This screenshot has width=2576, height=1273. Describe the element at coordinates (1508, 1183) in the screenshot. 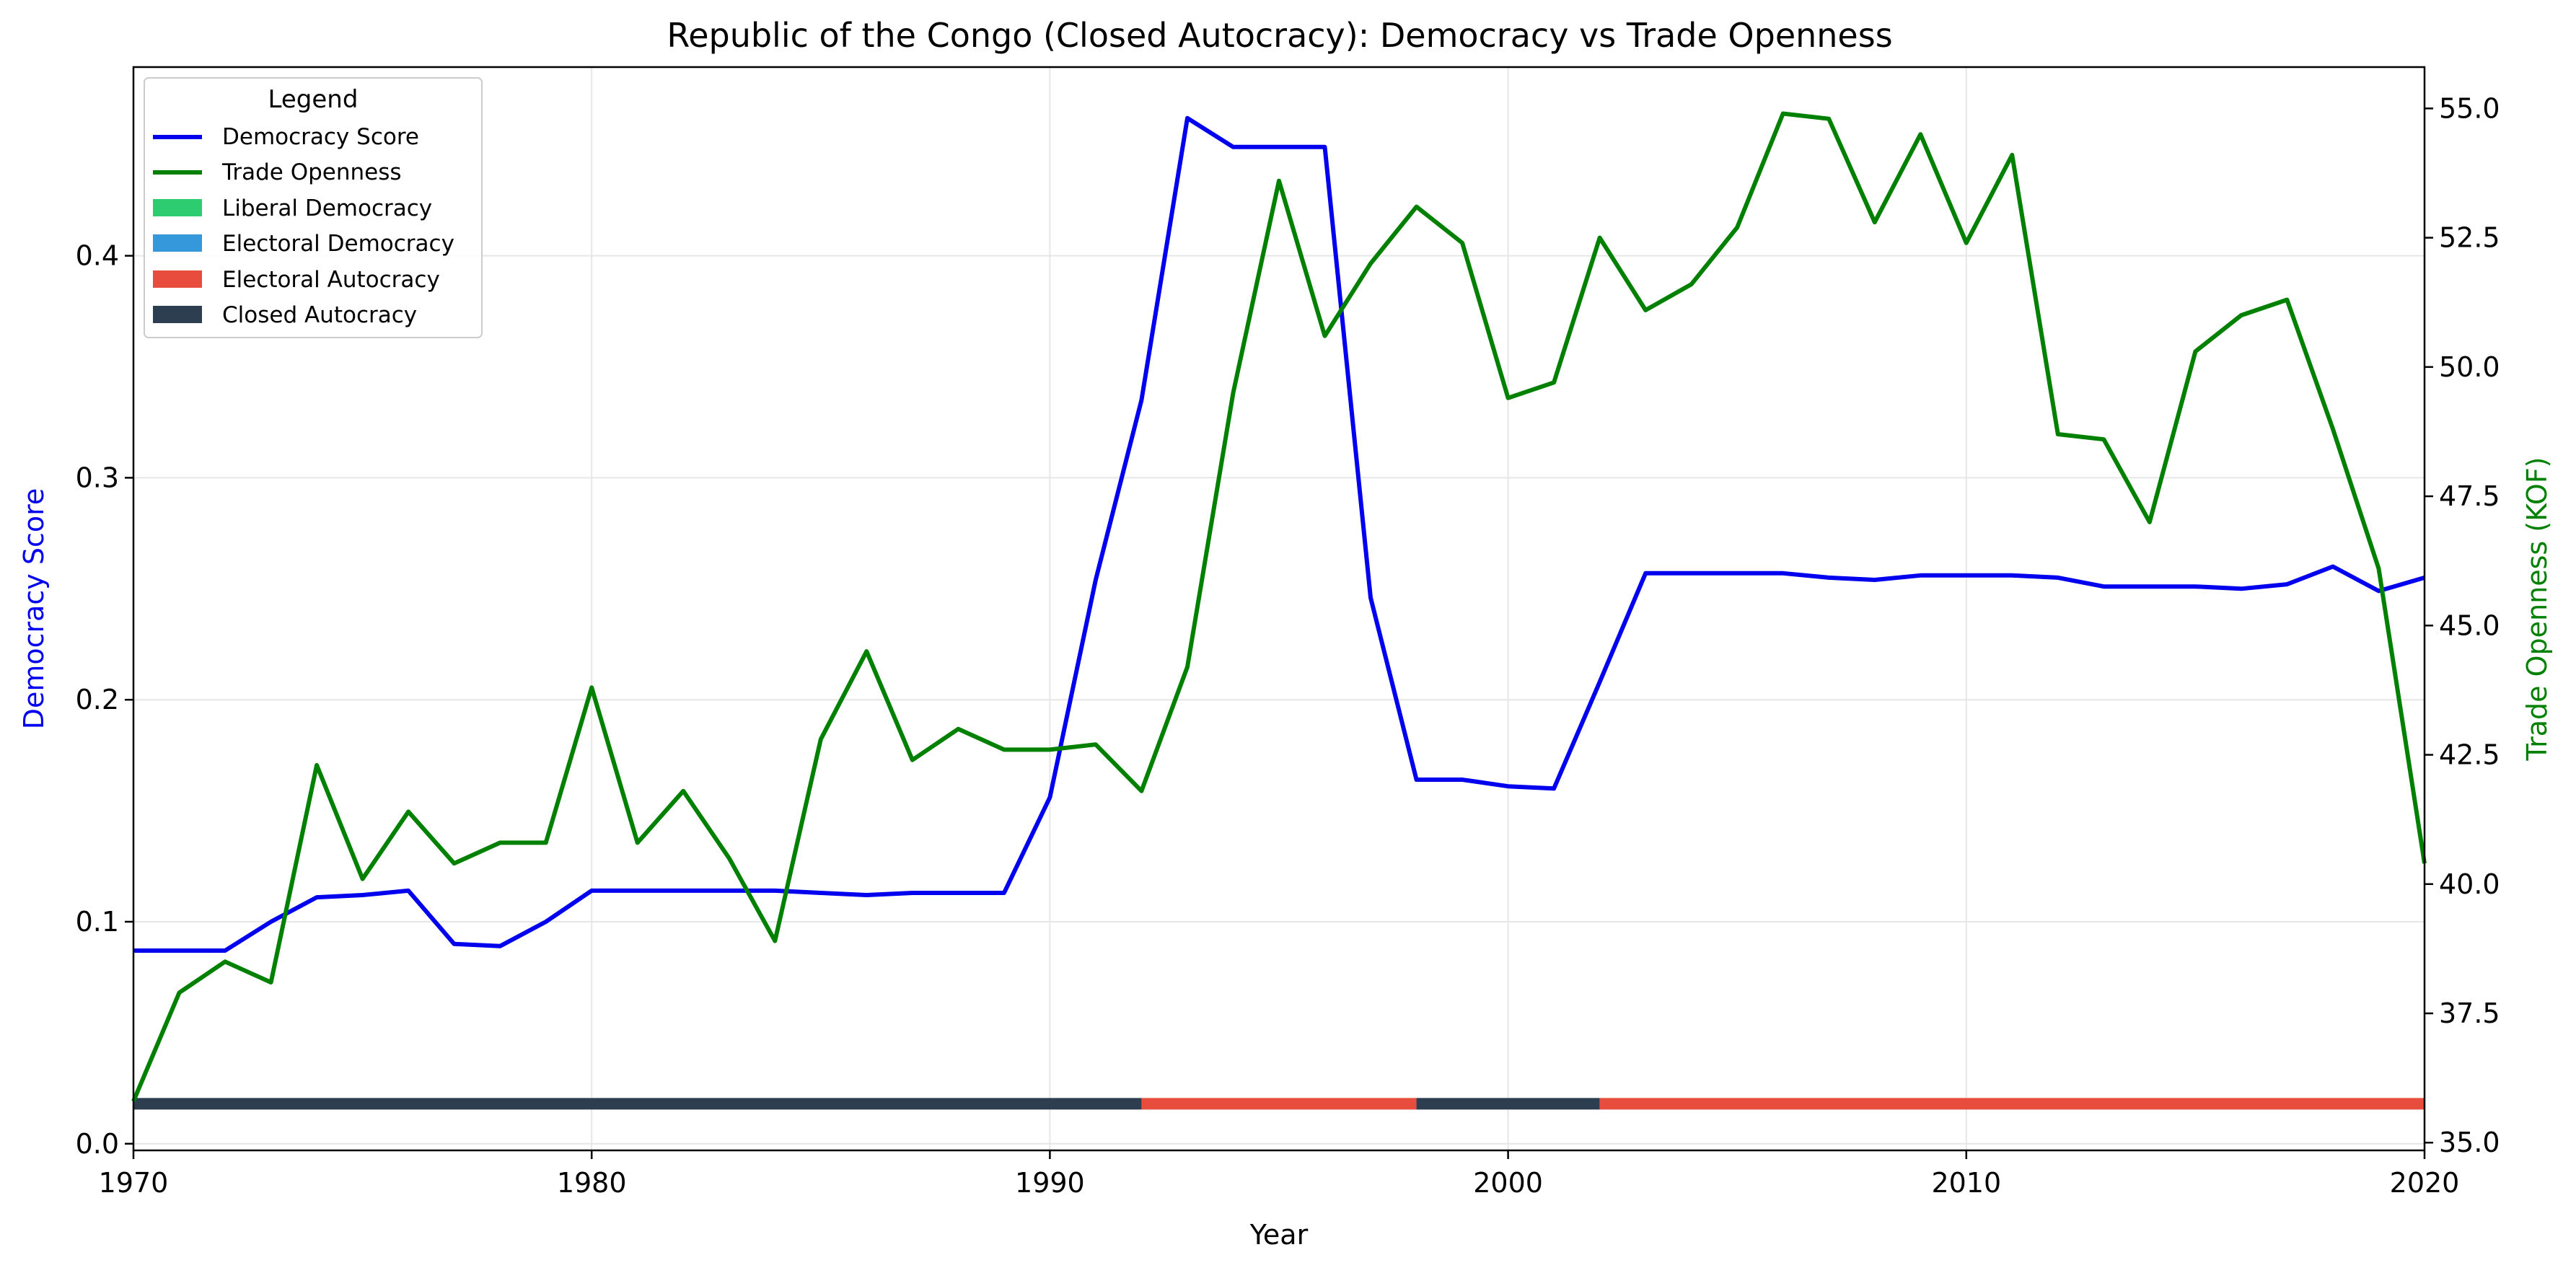

I see `x-tick-label: 2000` at that location.